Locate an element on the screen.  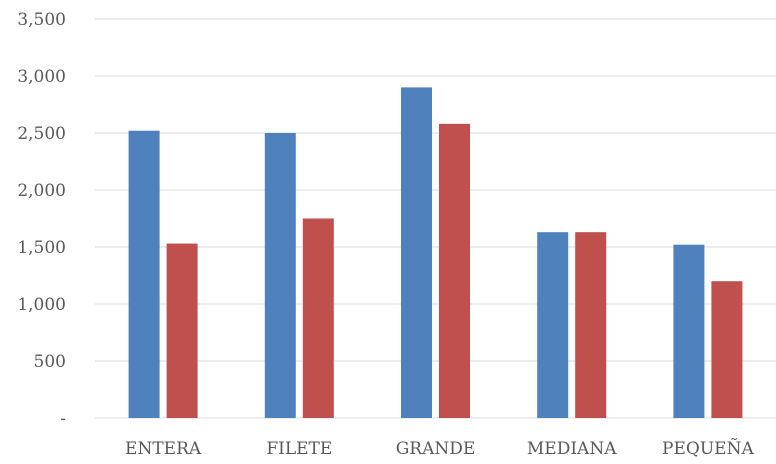
bar-series-2-grande is located at coordinates (454, 270).